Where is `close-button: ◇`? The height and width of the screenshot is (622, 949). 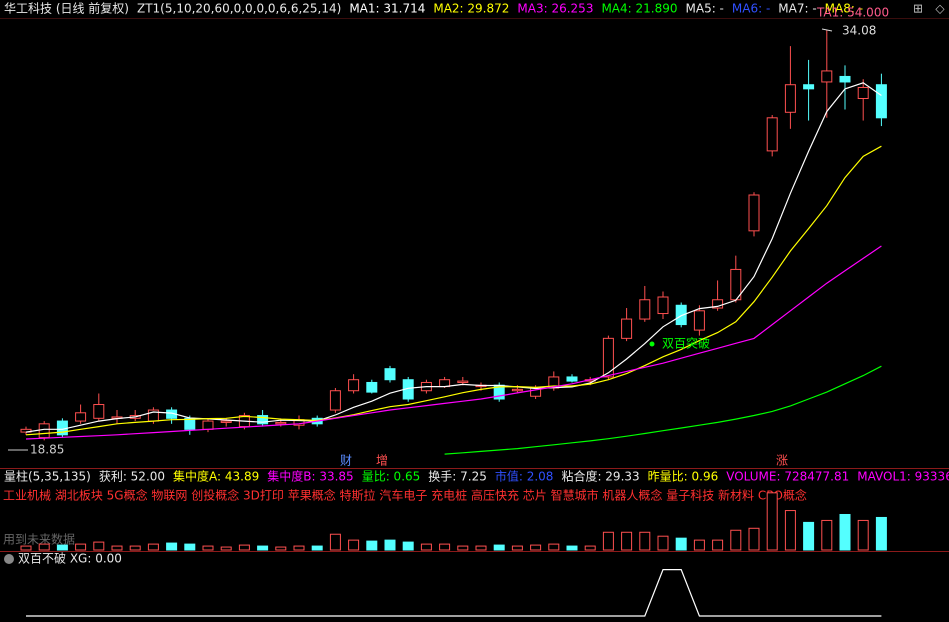 close-button: ◇ is located at coordinates (940, 9).